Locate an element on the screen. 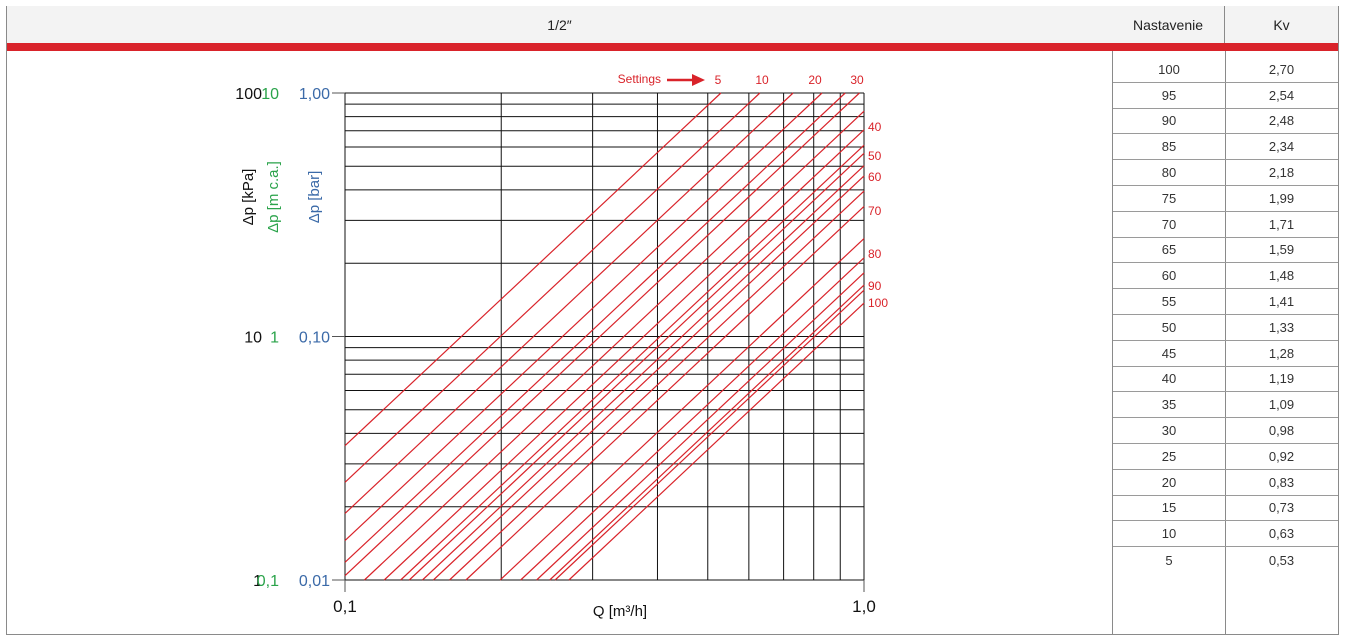 The image size is (1345, 641). table-row: 40 1,19 is located at coordinates (1225, 380).